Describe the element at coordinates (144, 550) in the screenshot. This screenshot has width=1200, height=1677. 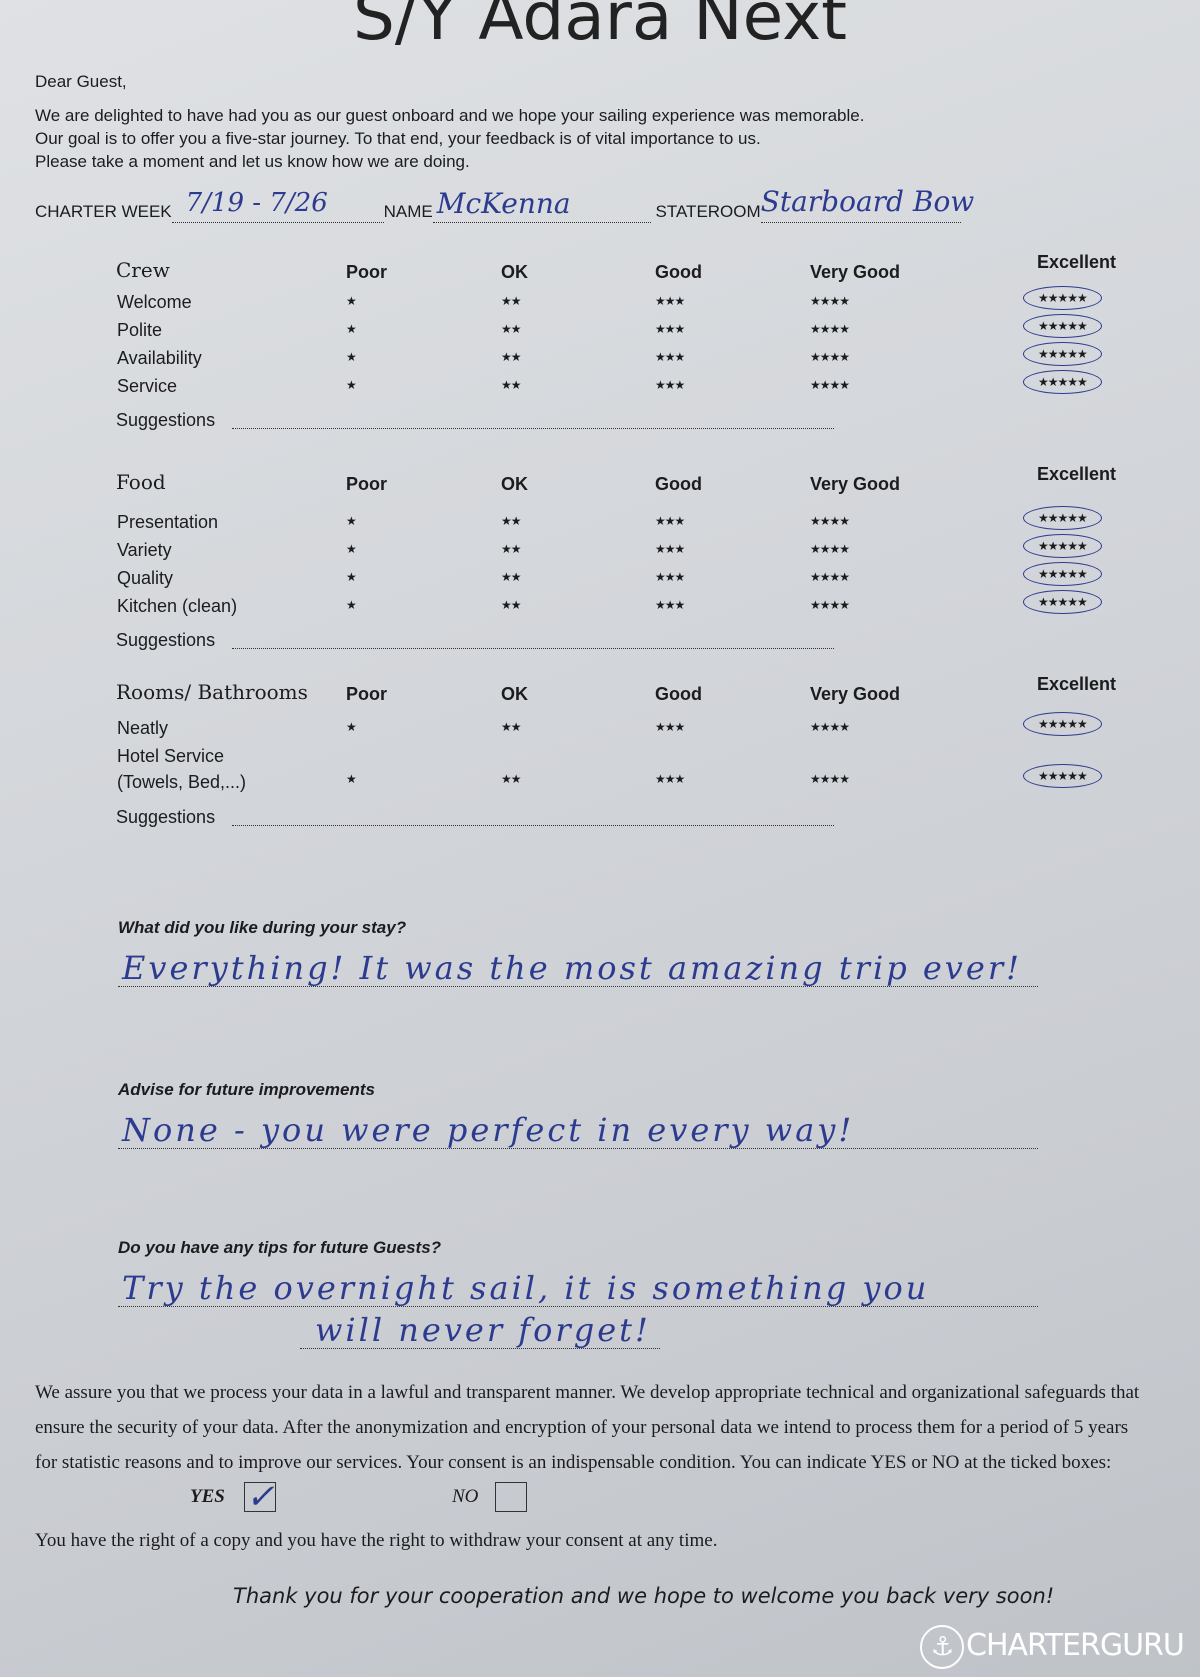
I see `row-label: Variety` at that location.